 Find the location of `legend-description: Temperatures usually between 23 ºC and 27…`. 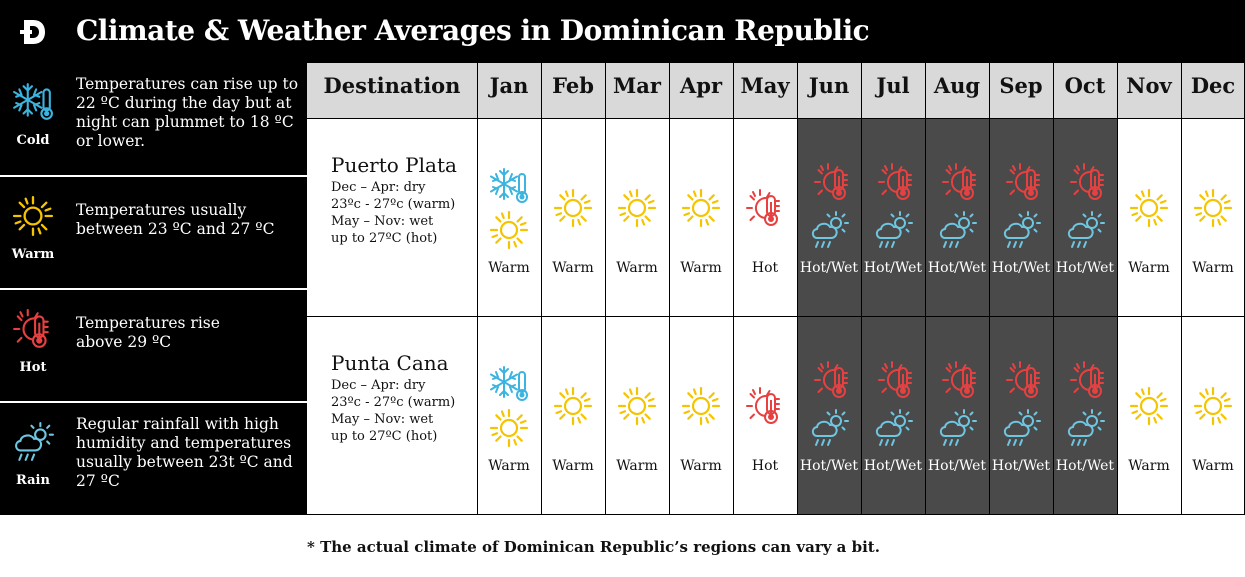

legend-description: Temperatures usually between 23 ºC and 27… is located at coordinates (189, 220).